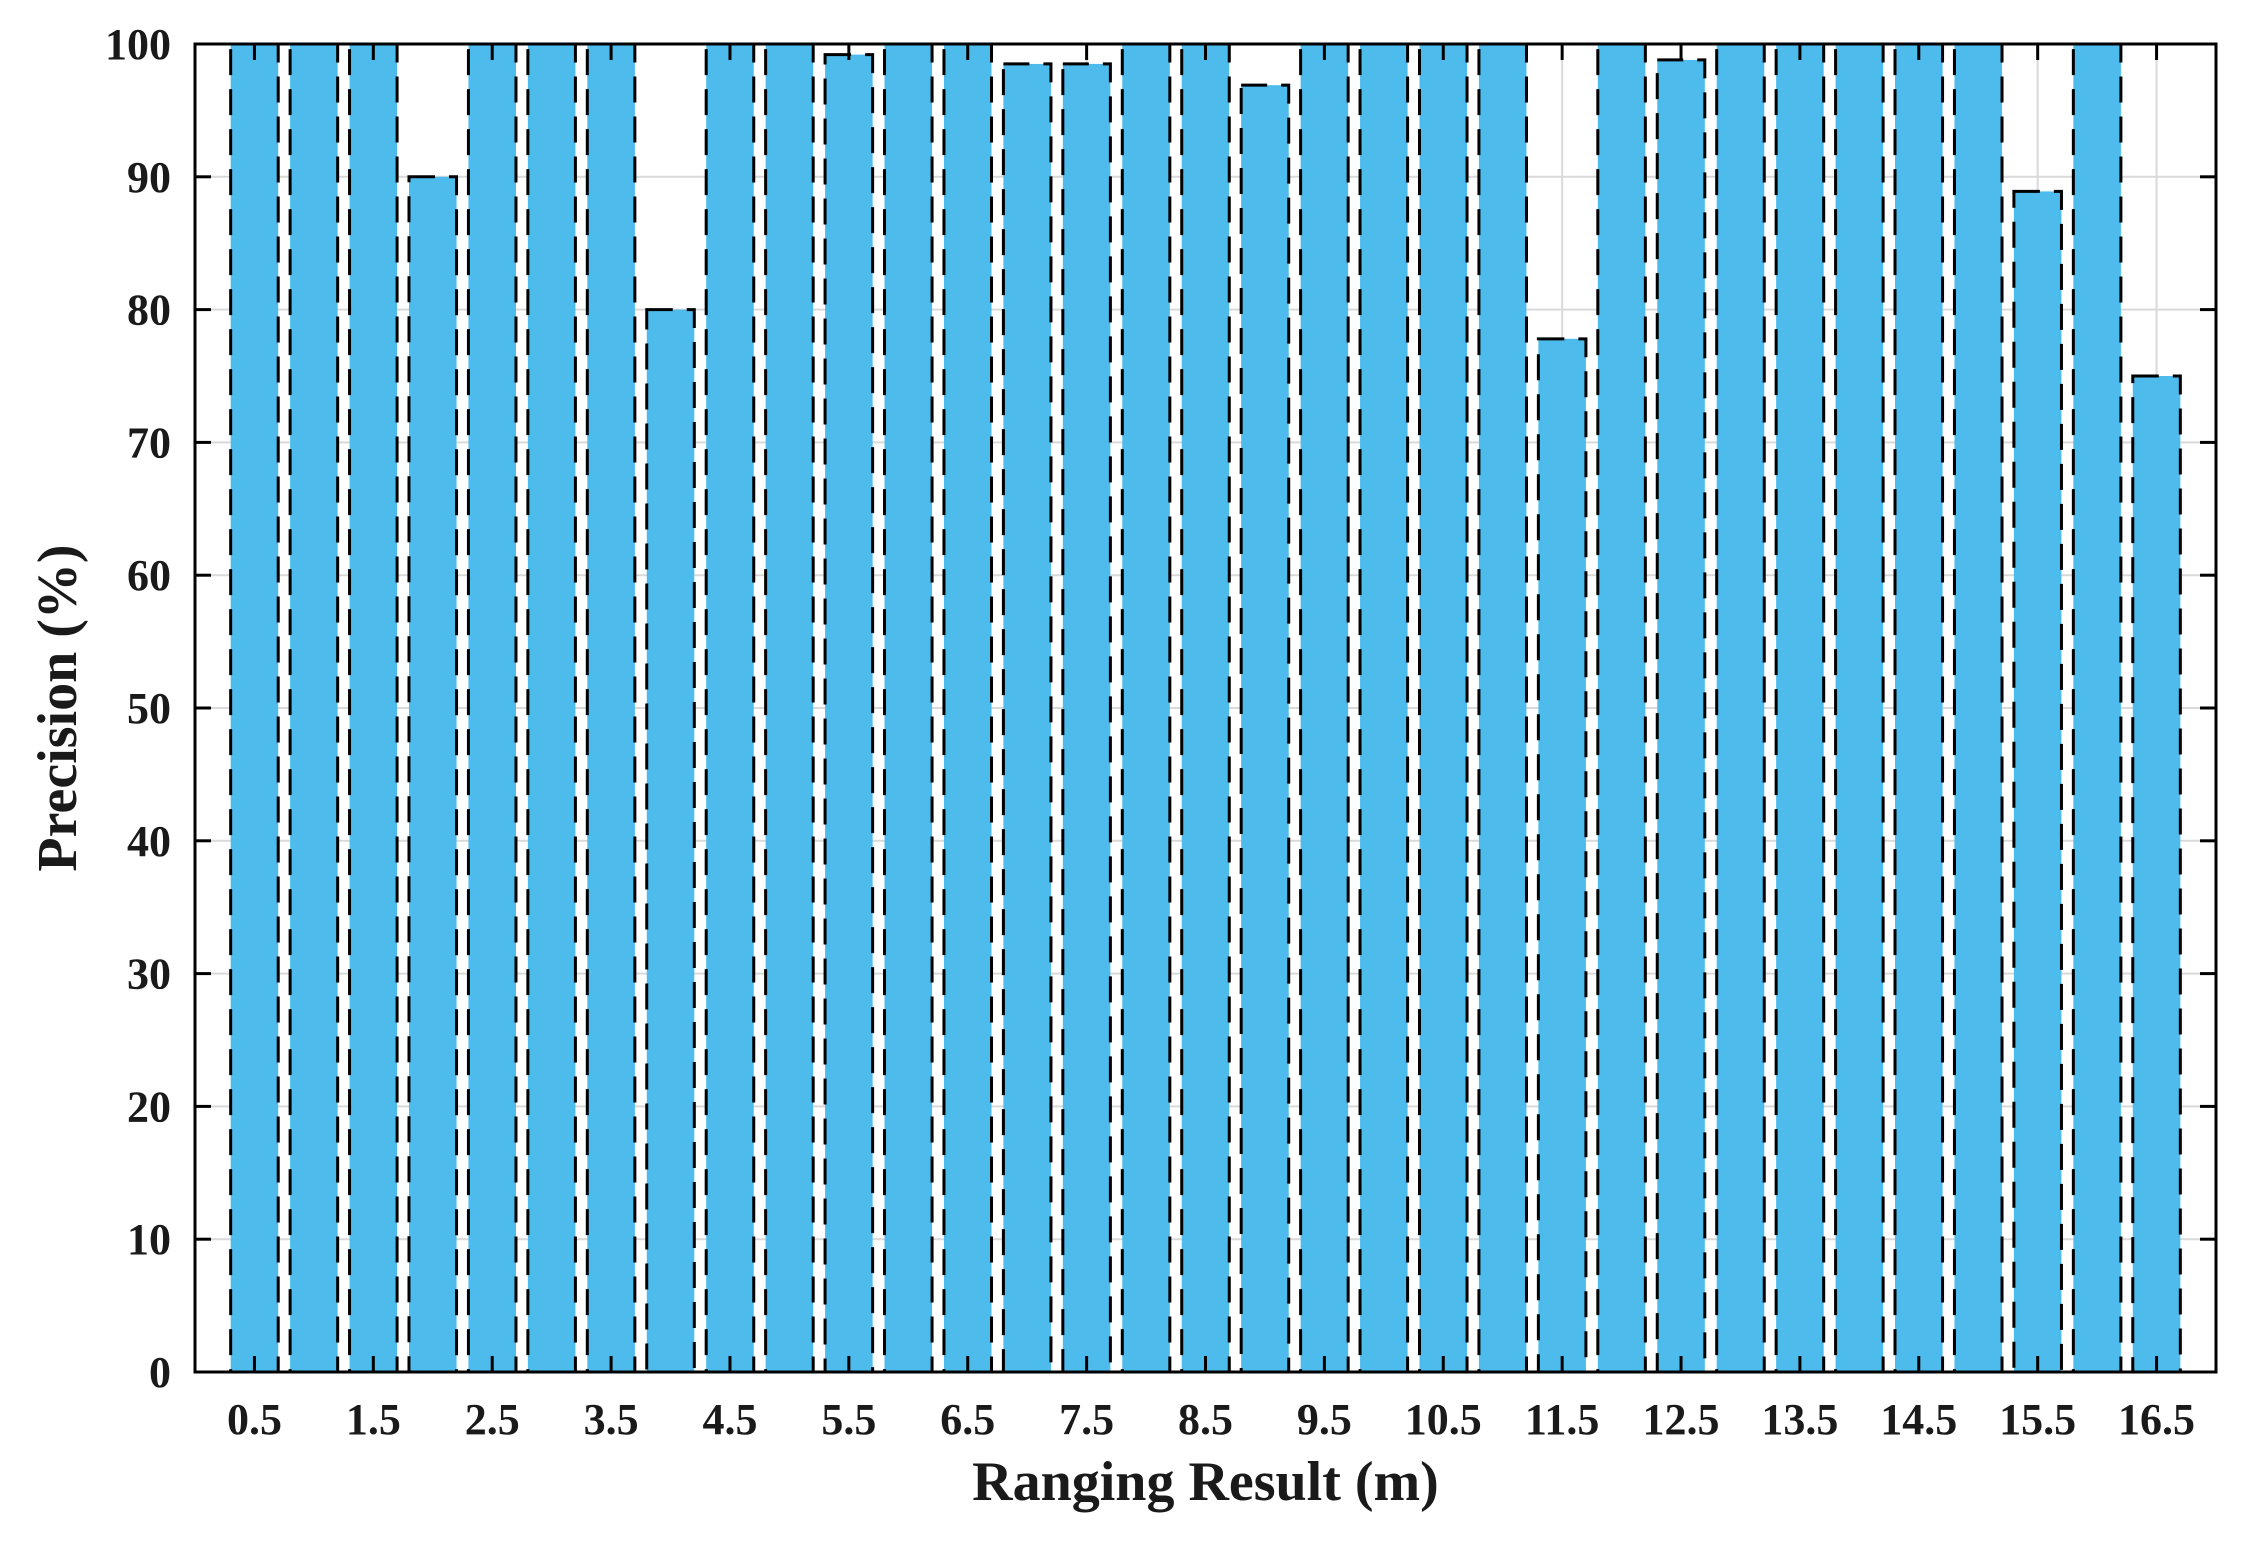  What do you see at coordinates (729, 1419) in the screenshot?
I see `x-tick-label: 4.5` at bounding box center [729, 1419].